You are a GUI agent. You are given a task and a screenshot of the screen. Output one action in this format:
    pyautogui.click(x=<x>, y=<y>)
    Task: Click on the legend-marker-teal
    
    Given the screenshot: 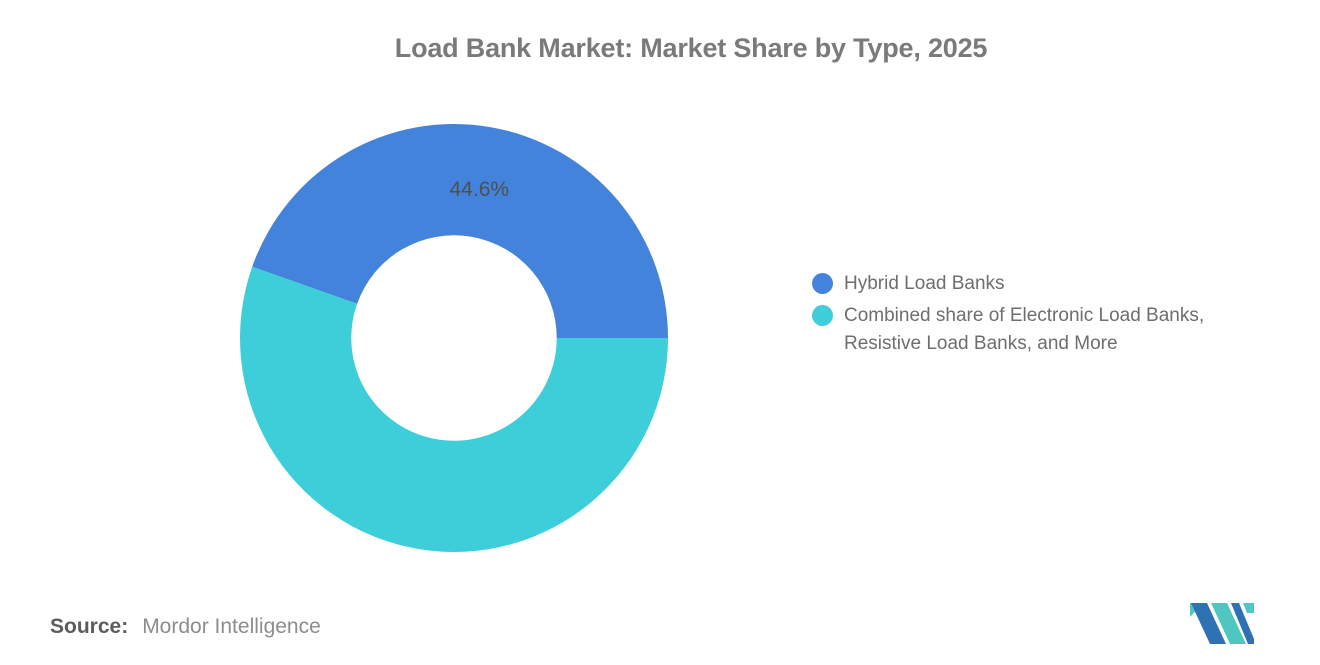 What is the action you would take?
    pyautogui.click(x=822, y=315)
    